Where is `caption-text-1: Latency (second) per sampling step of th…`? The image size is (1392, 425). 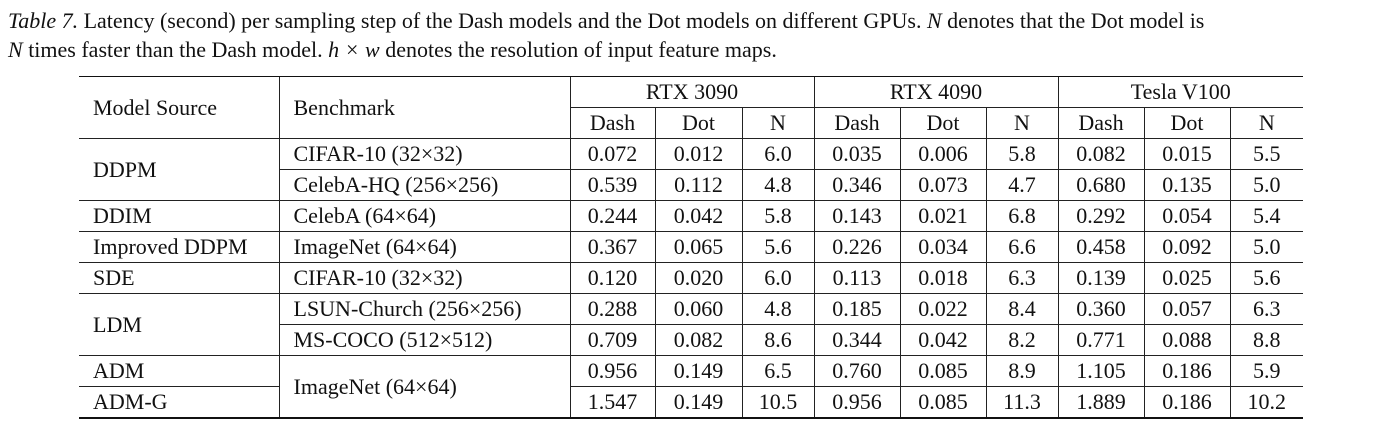
caption-text-1: Latency (second) per sampling step of th… is located at coordinates (502, 20).